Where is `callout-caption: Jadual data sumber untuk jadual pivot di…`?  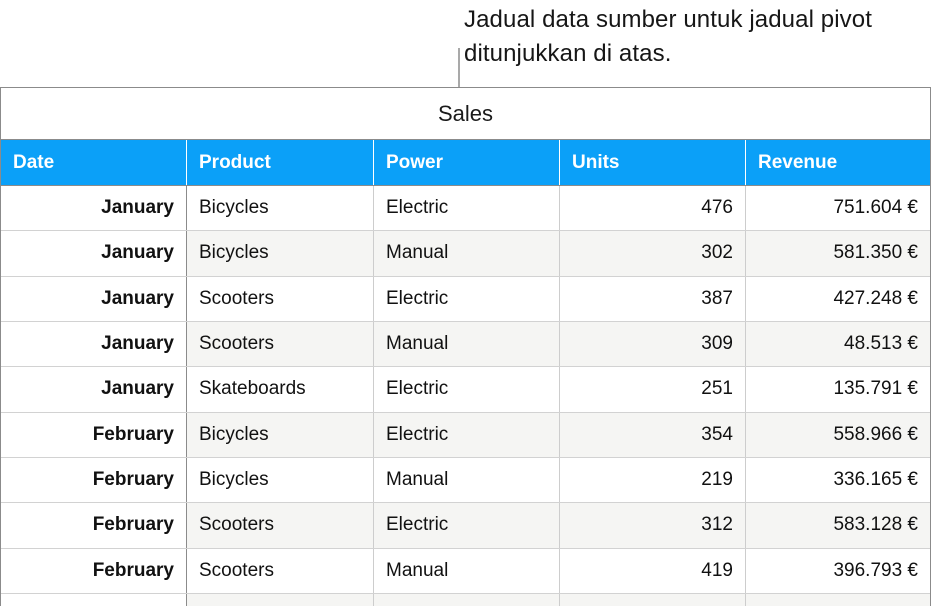 callout-caption: Jadual data sumber untuk jadual pivot di… is located at coordinates (668, 37).